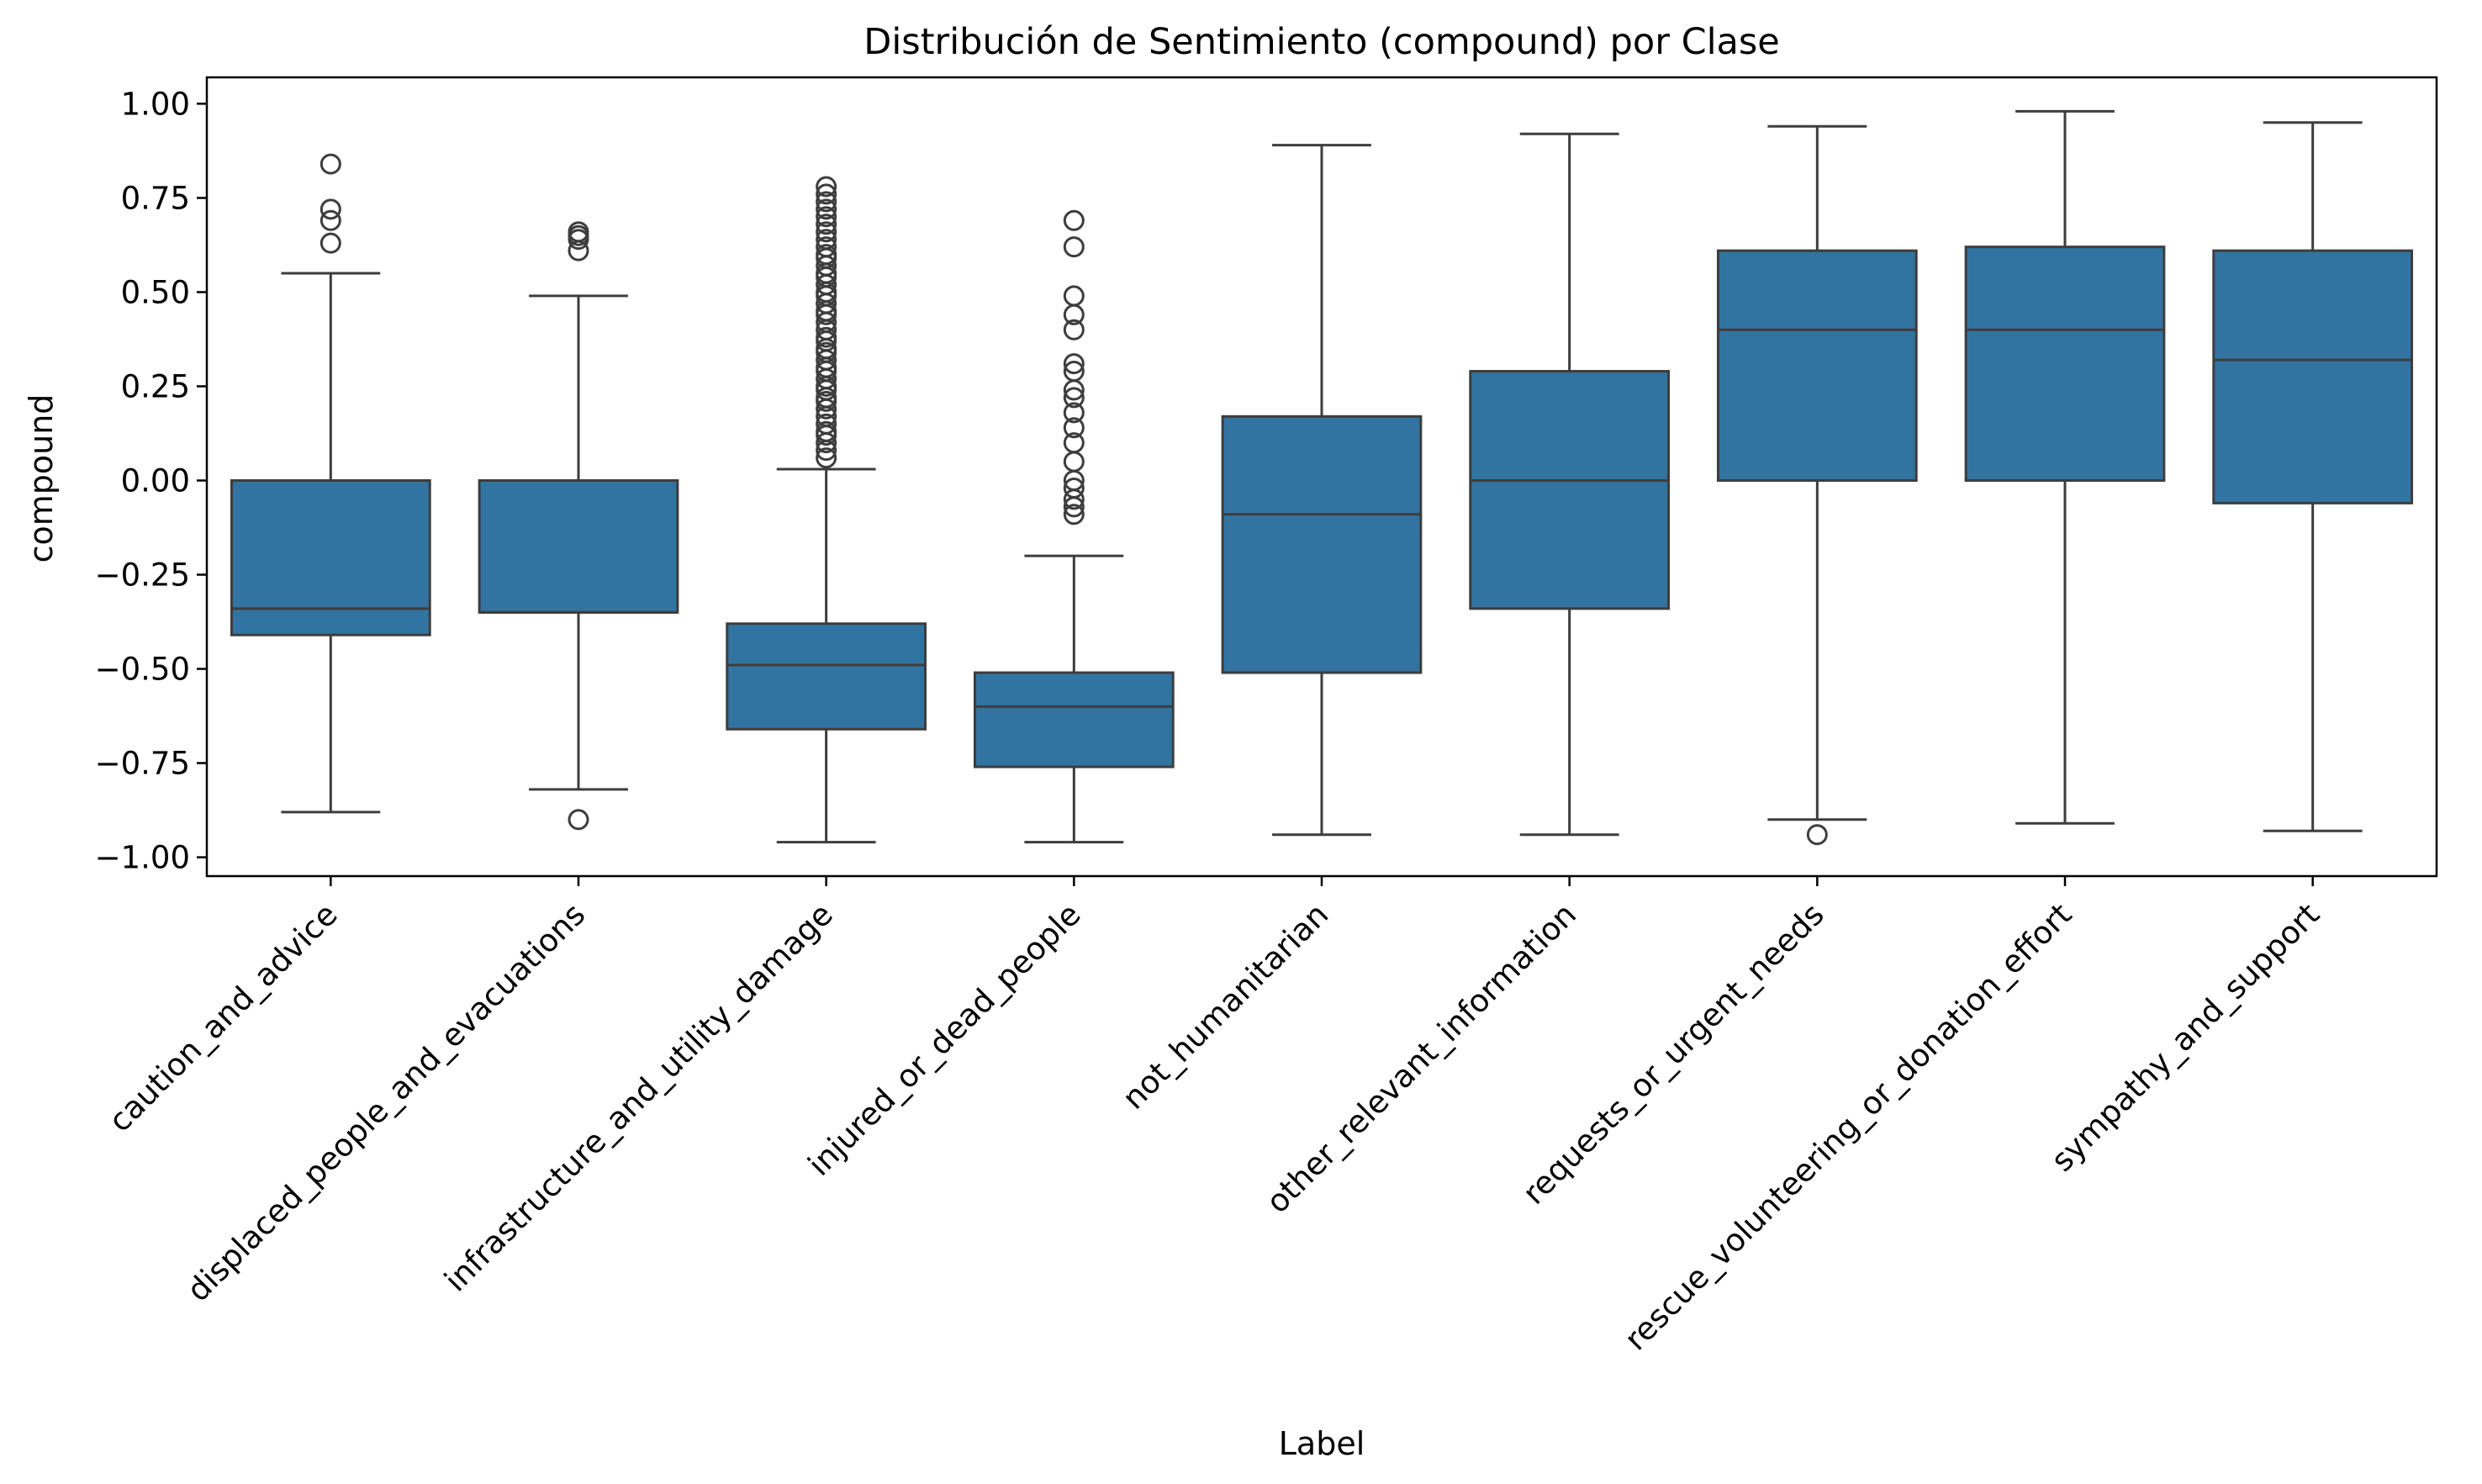  Describe the element at coordinates (944, 1039) in the screenshot. I see `x-tick-label: injured_or_dead_people` at that location.